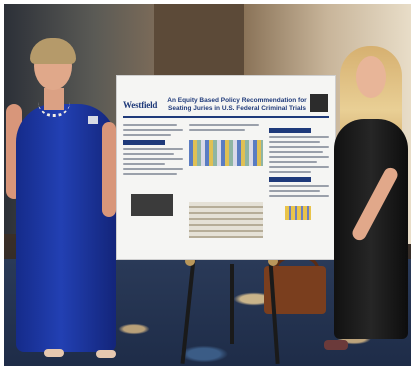  I want to click on poster-table, so click(226, 220).